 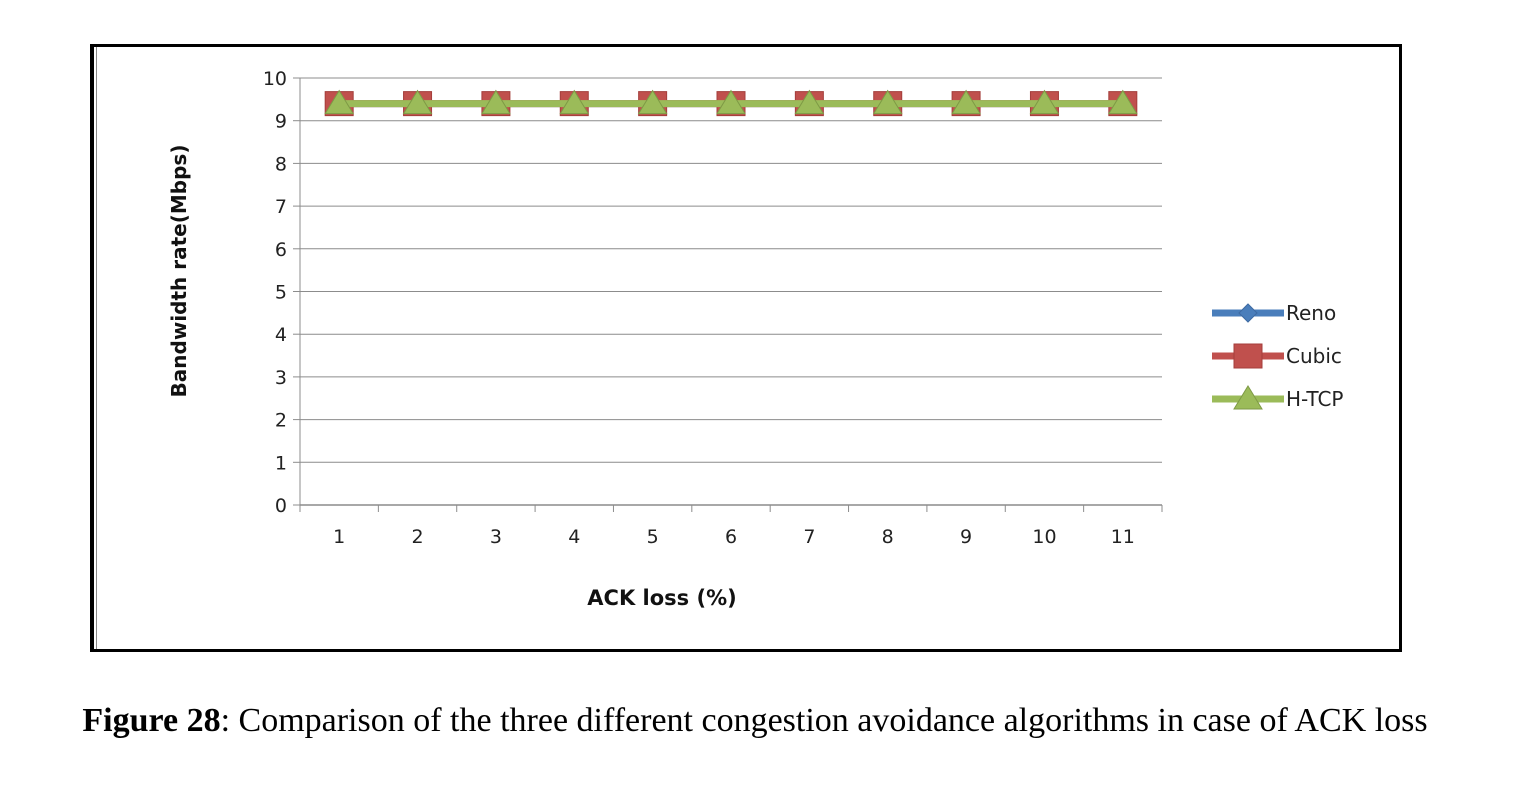 What do you see at coordinates (281, 378) in the screenshot?
I see `y-tick-label: 3` at bounding box center [281, 378].